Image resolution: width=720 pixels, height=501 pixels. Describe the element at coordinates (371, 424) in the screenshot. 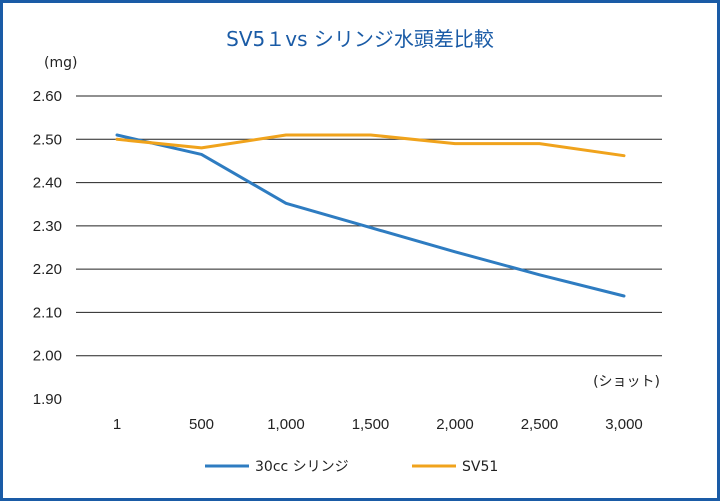

I see `x-tick-label: 1,500` at that location.